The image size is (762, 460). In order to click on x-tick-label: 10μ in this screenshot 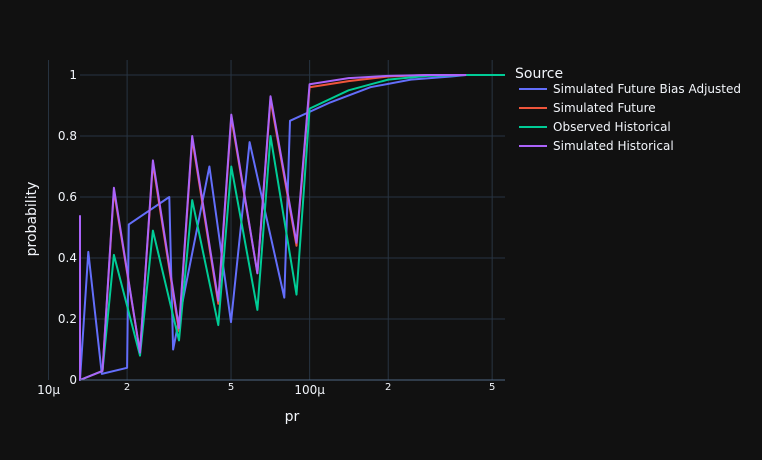, I will do `click(48, 390)`.